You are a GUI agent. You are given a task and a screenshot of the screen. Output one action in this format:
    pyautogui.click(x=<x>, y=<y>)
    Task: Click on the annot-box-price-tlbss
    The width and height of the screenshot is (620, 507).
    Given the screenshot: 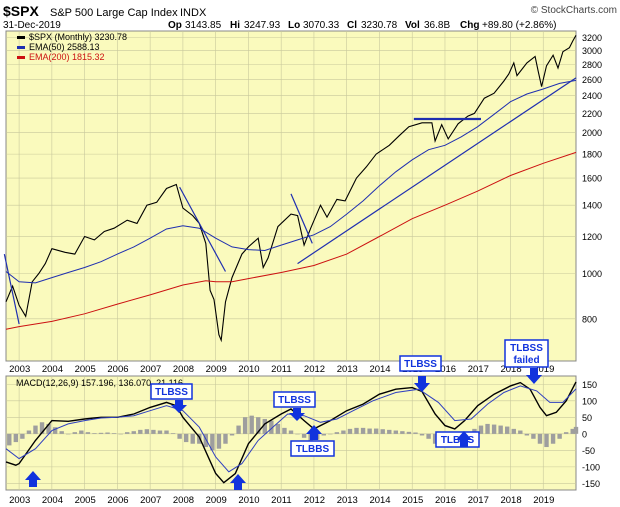 What is the action you would take?
    pyautogui.click(x=420, y=363)
    